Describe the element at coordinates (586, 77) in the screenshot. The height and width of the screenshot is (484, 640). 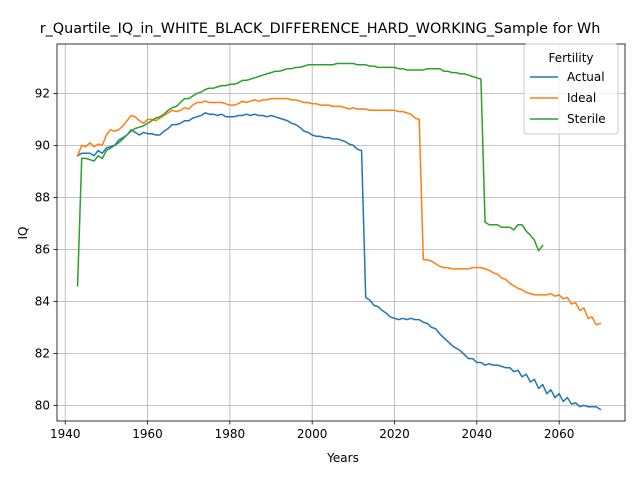
I see `legend-label-actual: Actual` at that location.